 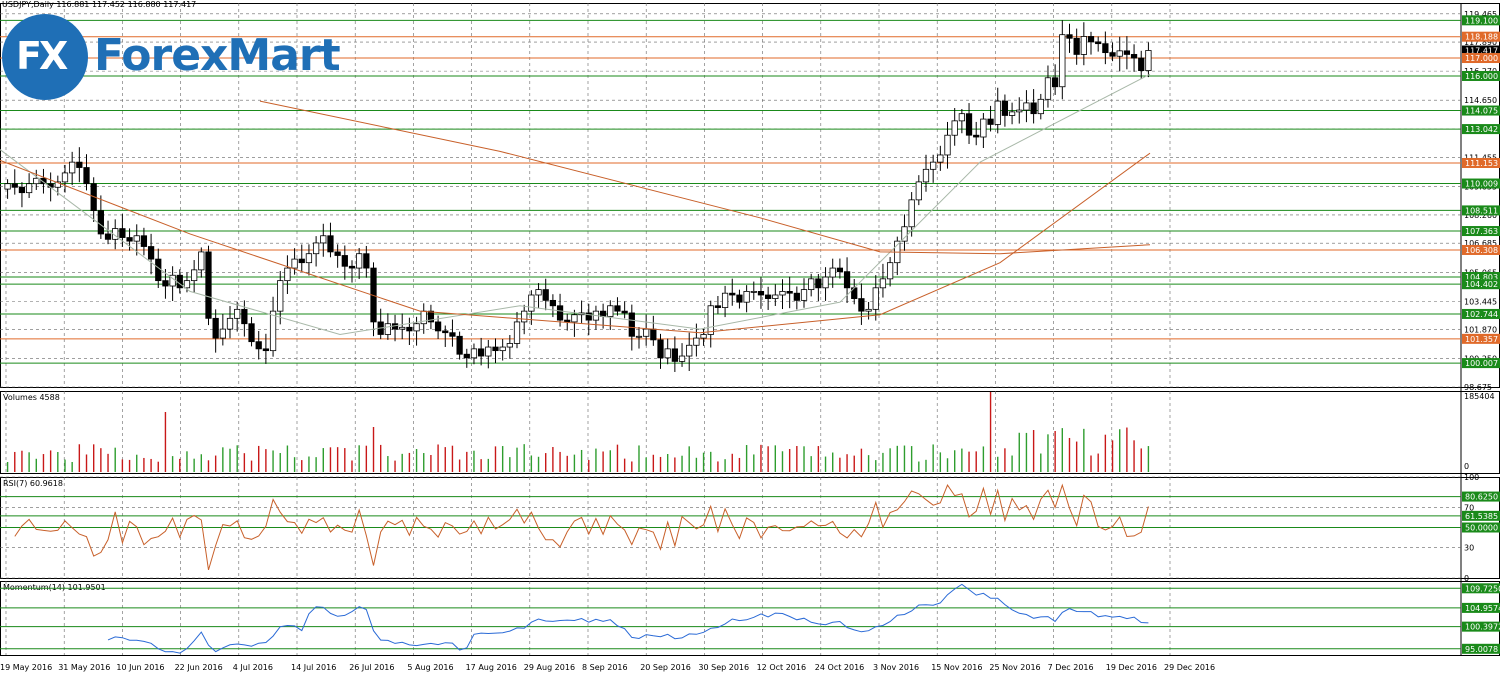 I want to click on x-tick-label: 5 Aug 2016, so click(x=430, y=667).